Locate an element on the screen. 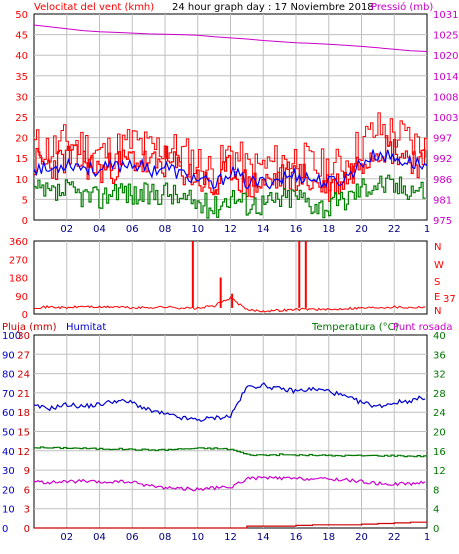 The width and height of the screenshot is (459, 554). lower-x-tick-label: 02 is located at coordinates (66, 537).